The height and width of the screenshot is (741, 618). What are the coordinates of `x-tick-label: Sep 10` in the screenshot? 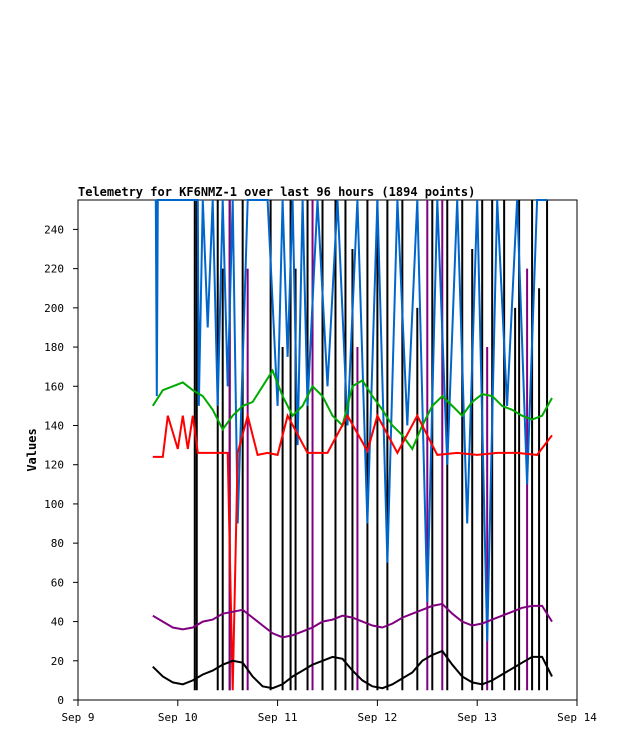 It's located at (178, 717).